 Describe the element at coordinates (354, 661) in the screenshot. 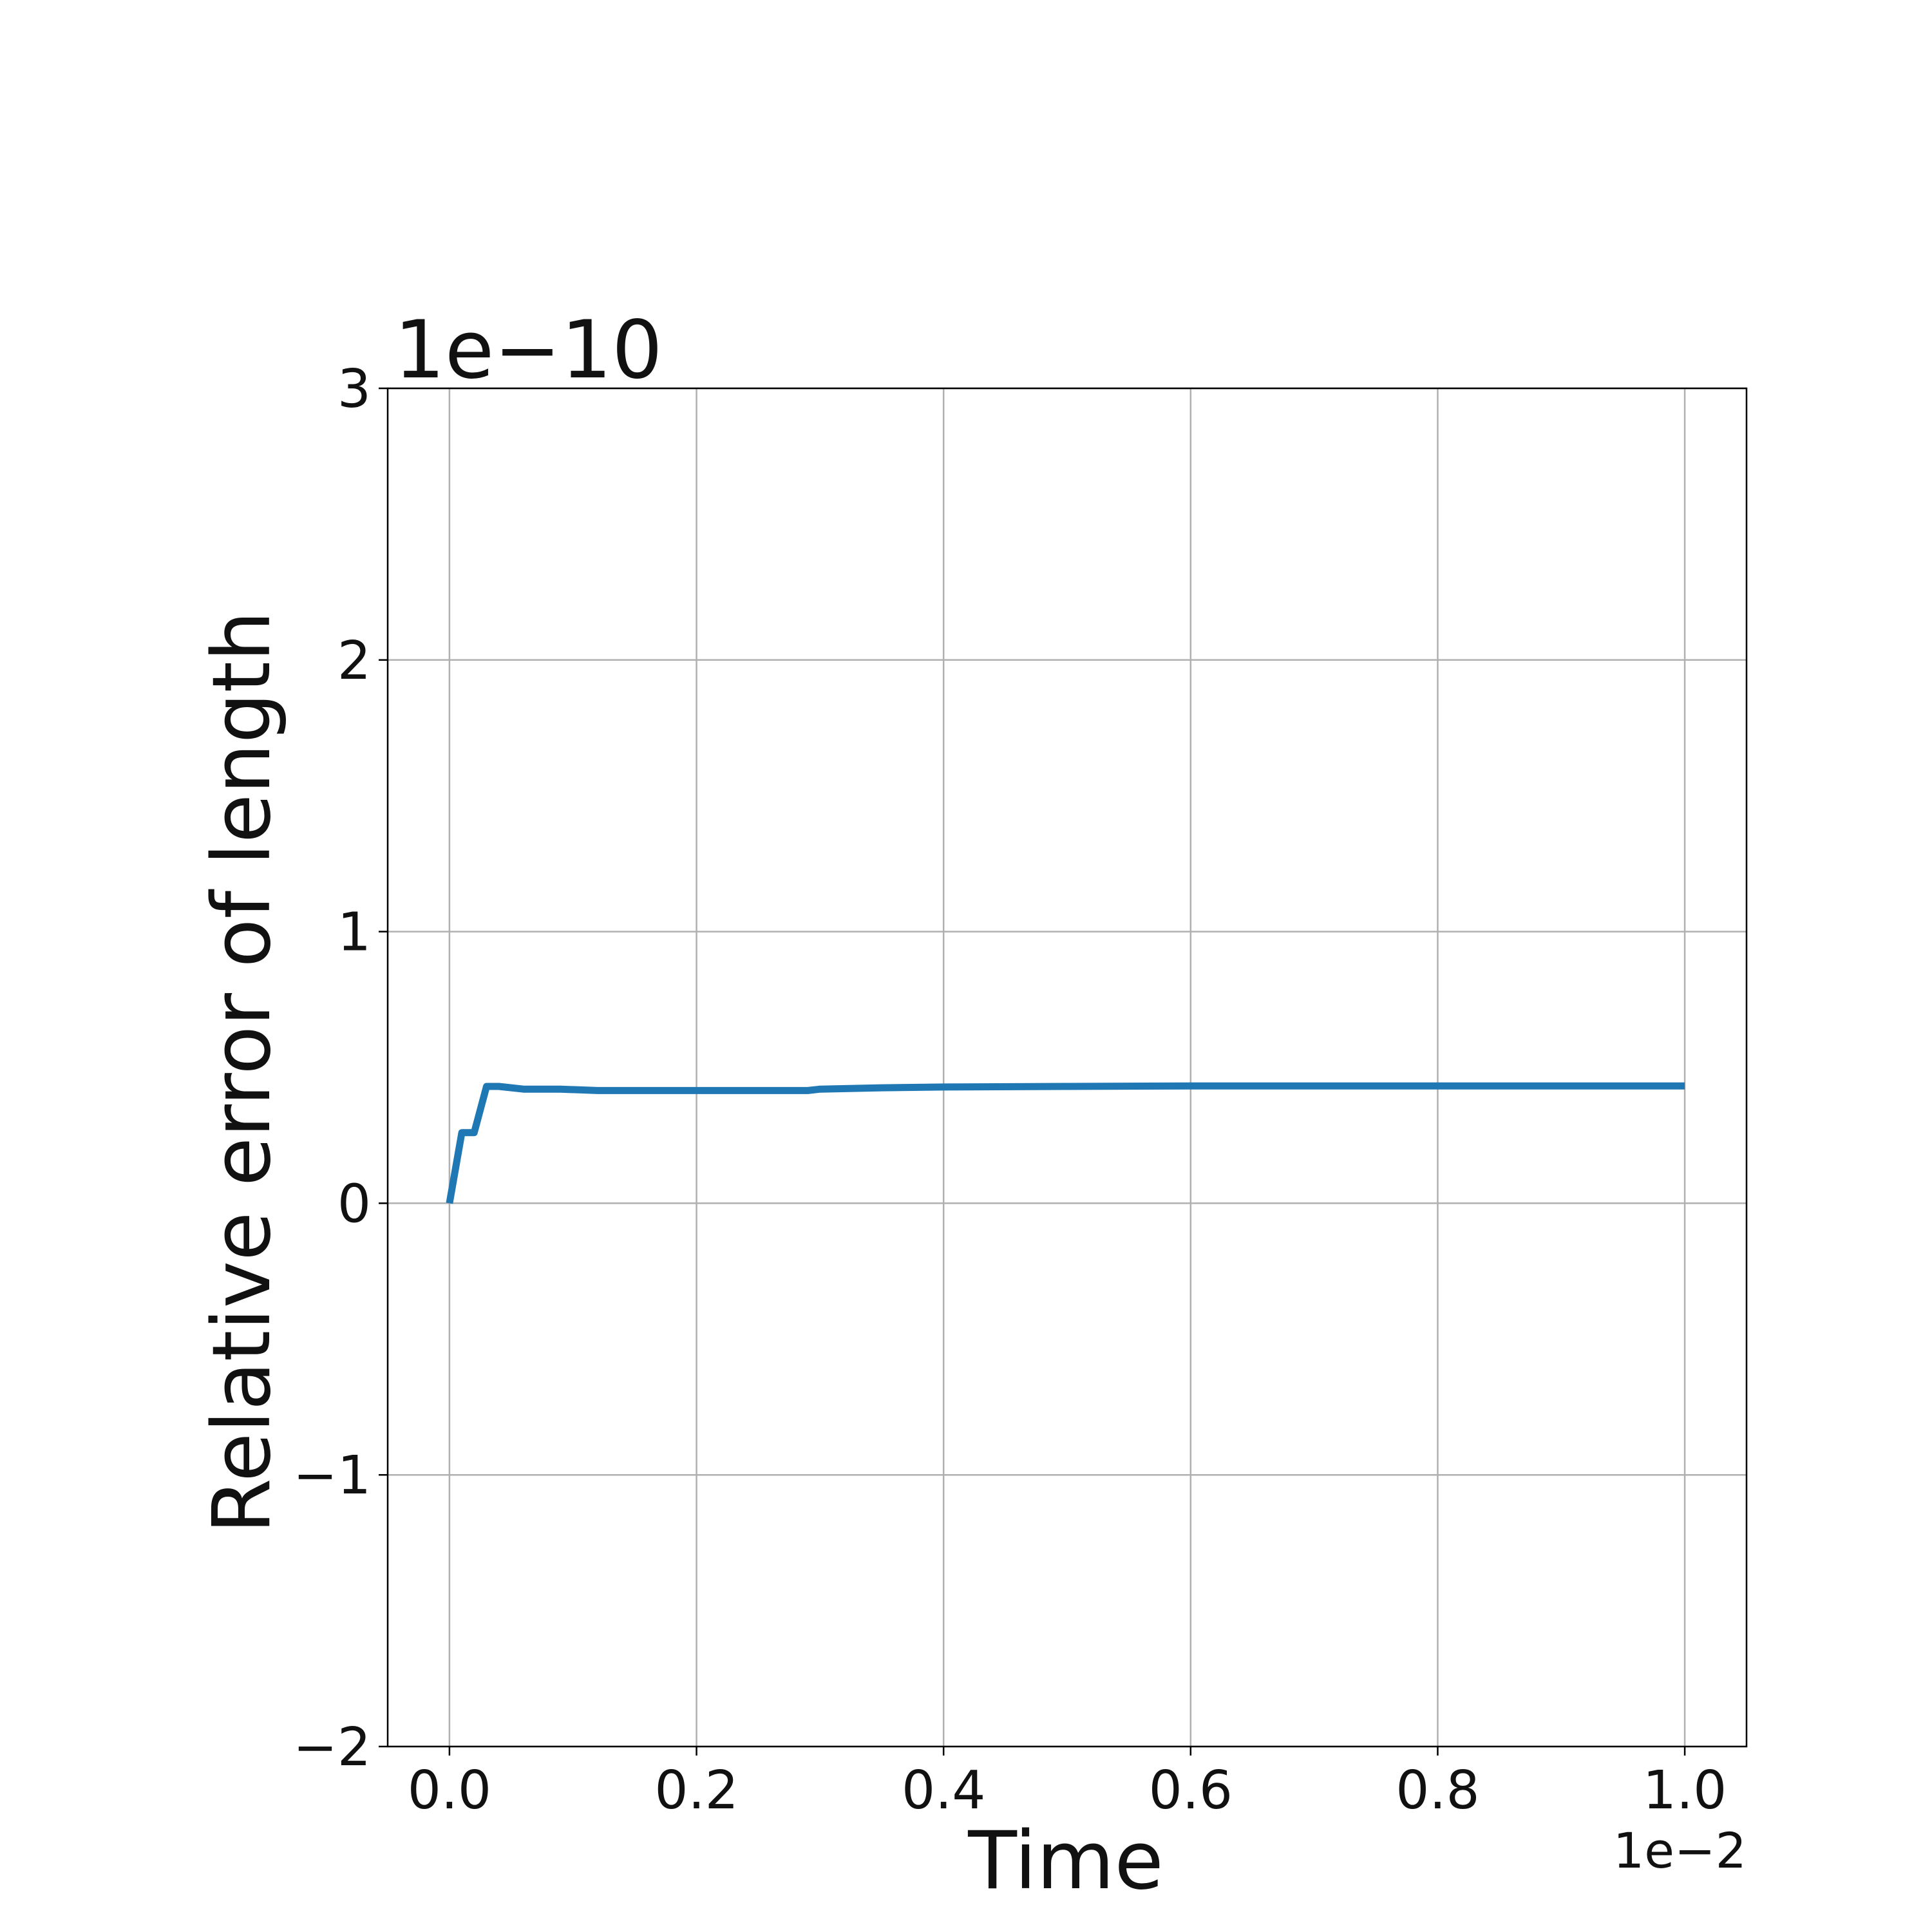

I see `y-tick-label: 2` at that location.